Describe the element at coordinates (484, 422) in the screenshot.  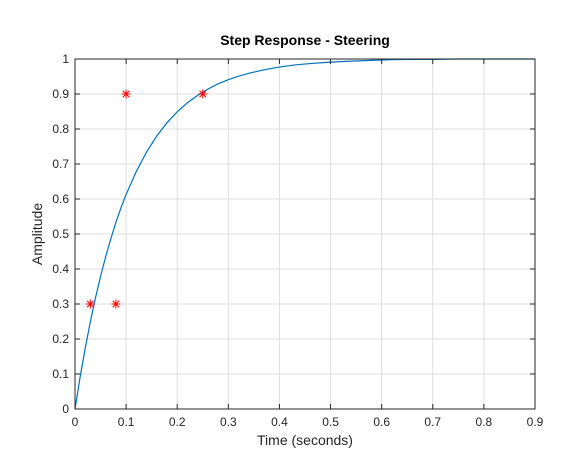
I see `x-tick-label: 0.8` at that location.